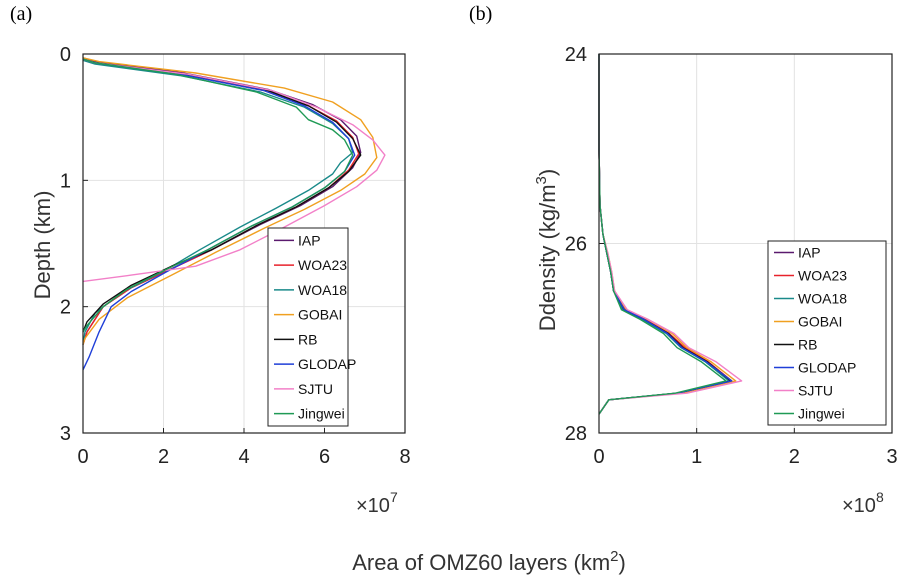 The width and height of the screenshot is (905, 583). I want to click on panel-b-series, so click(670, 234).